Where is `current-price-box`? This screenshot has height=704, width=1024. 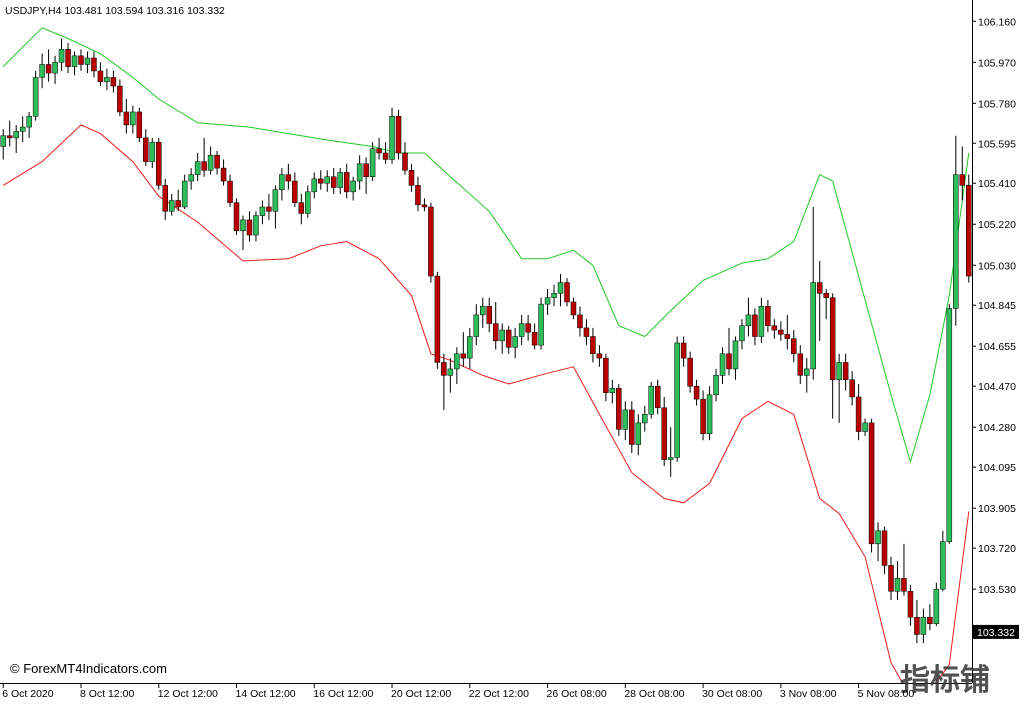
current-price-box is located at coordinates (996, 631).